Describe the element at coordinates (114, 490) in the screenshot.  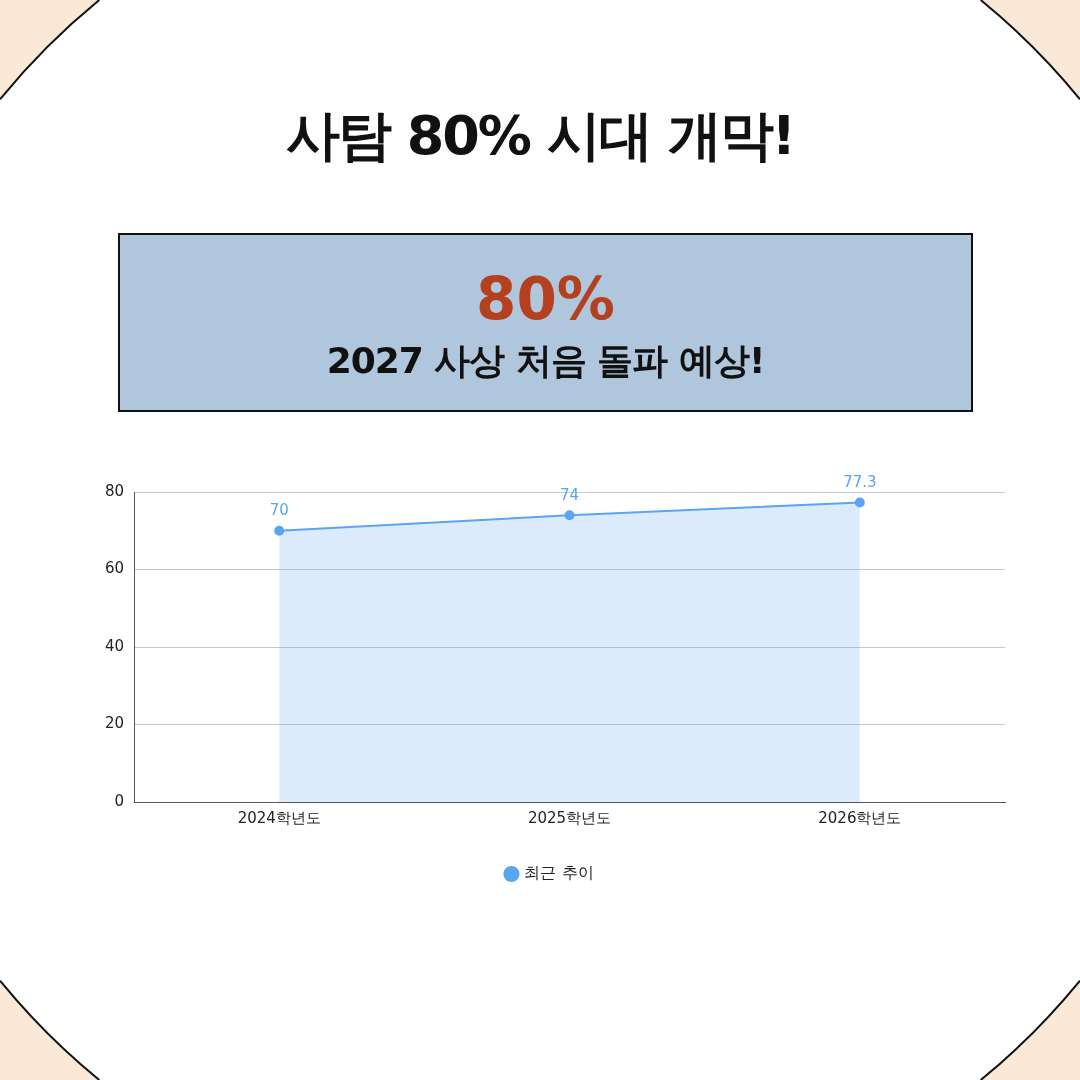
I see `y-tick-label: 80` at that location.